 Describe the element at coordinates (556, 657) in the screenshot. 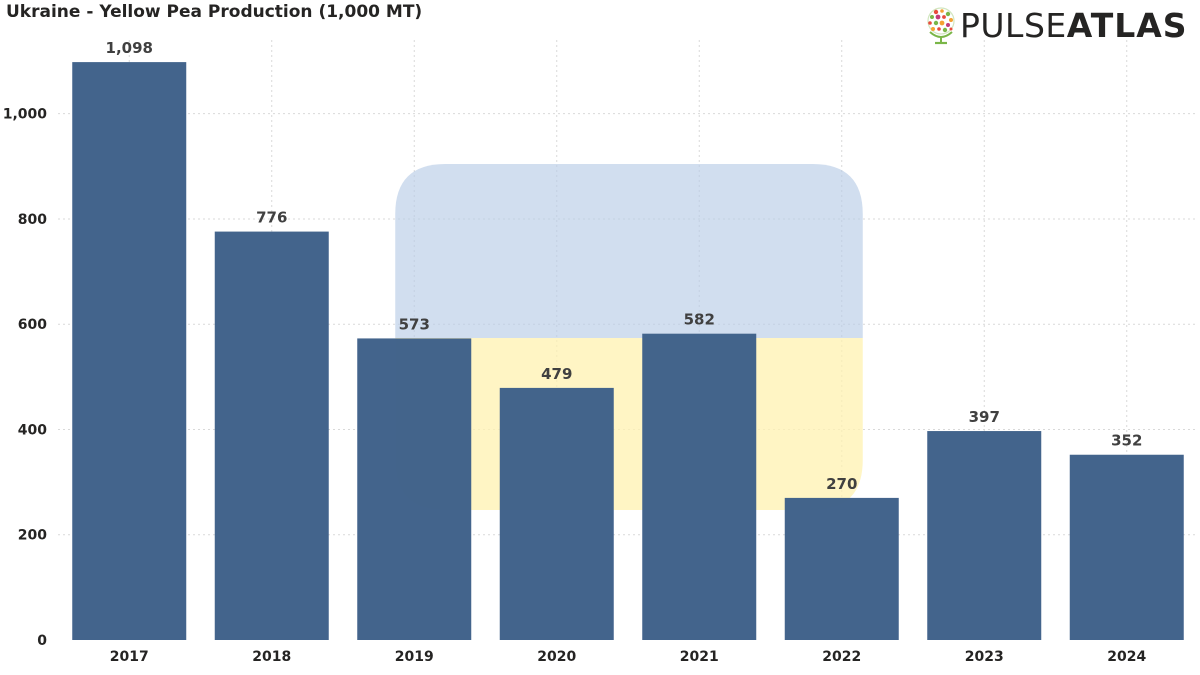

I see `x-tick-label-2020: 2020` at that location.